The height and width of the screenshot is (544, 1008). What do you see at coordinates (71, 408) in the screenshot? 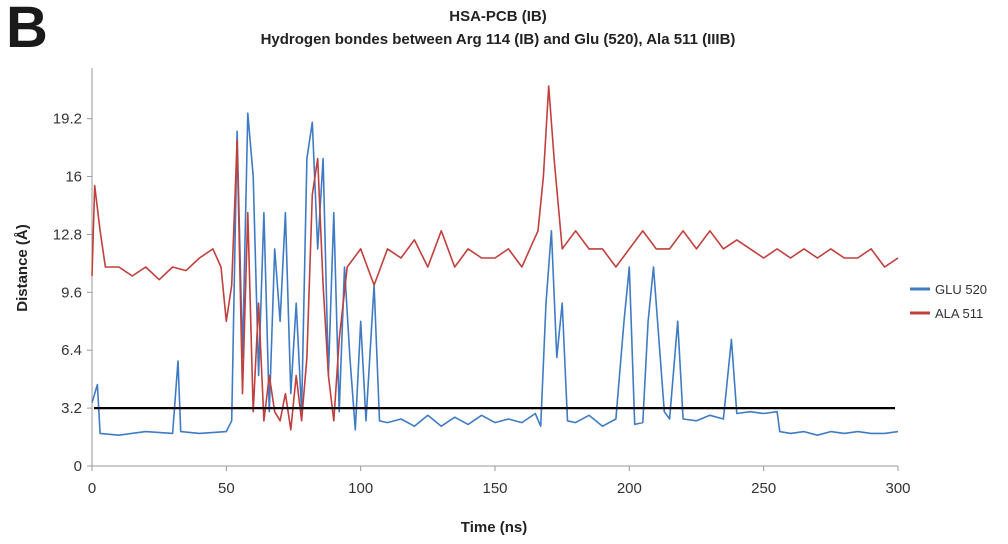
I see `y-tick-label: 3.2` at bounding box center [71, 408].